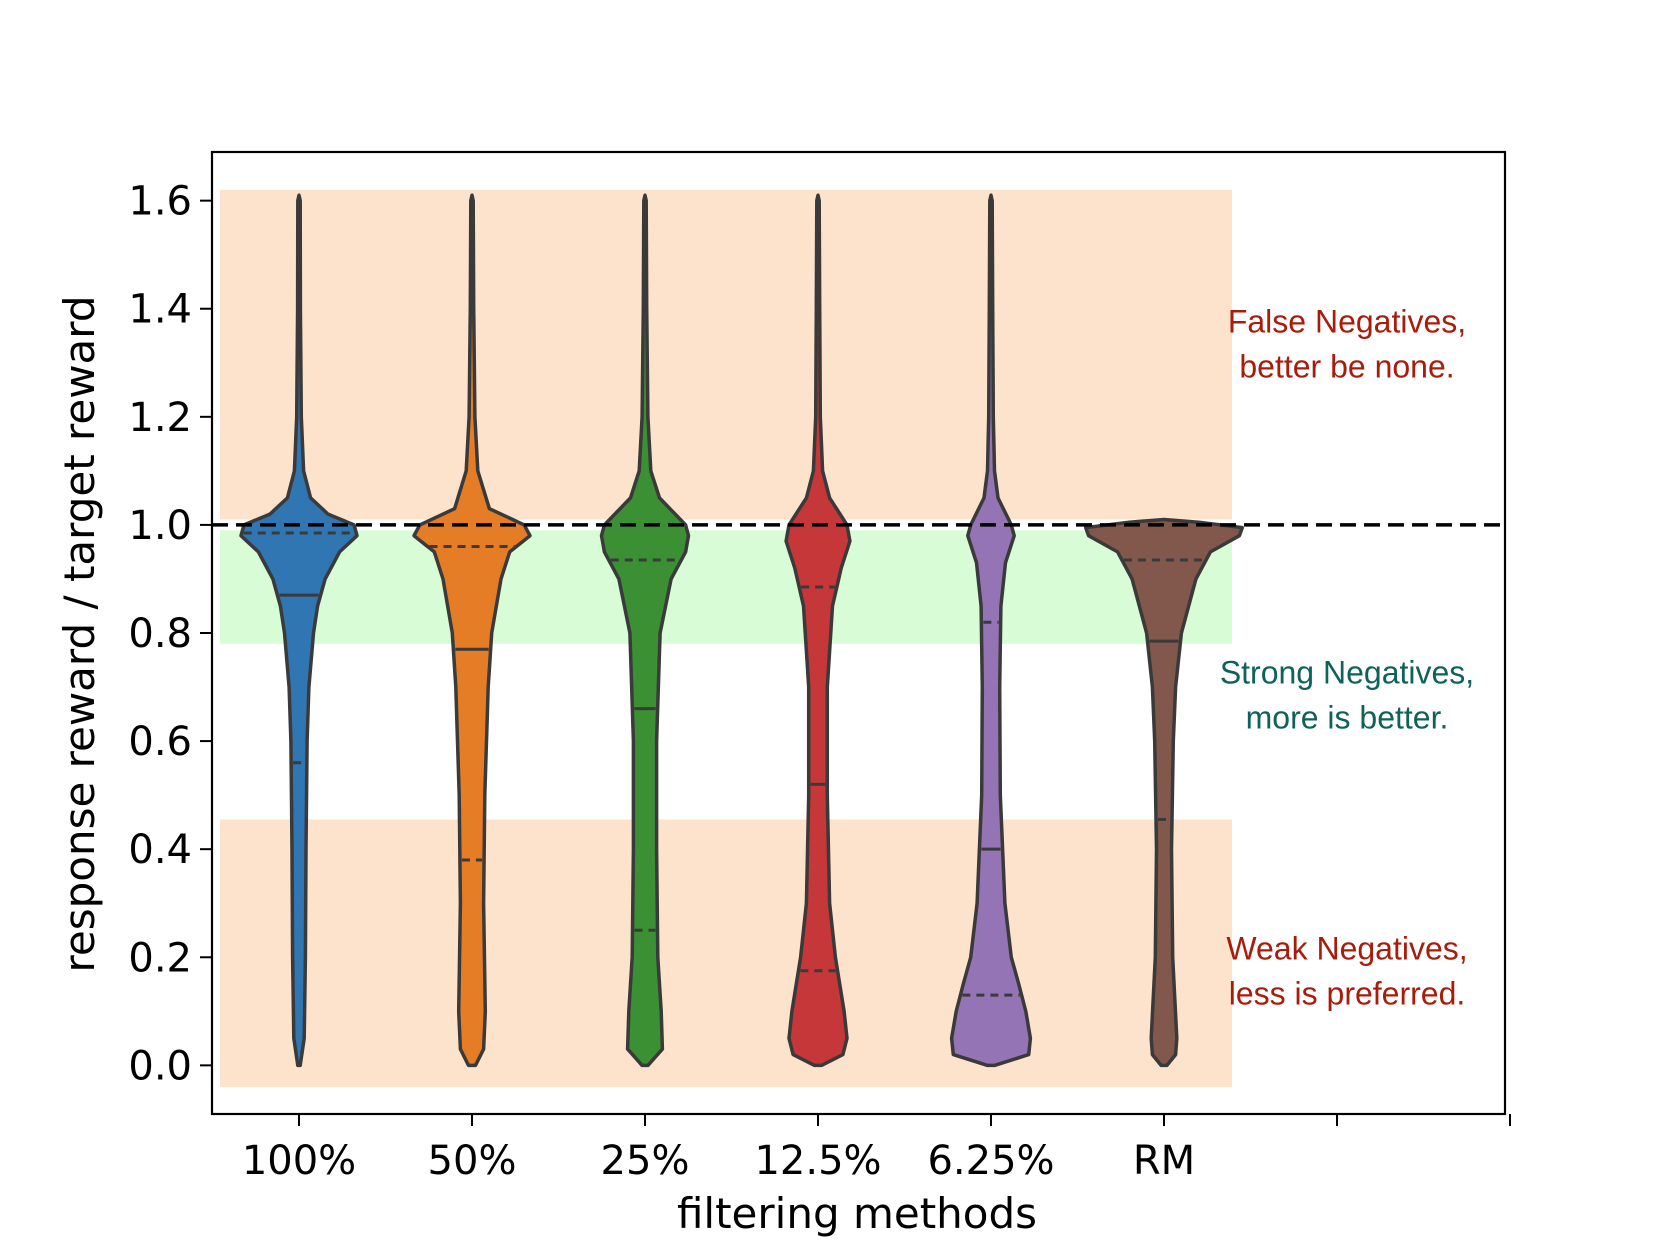 Image resolution: width=1661 pixels, height=1246 pixels. I want to click on x-tick-label: 6.25%, so click(990, 1161).